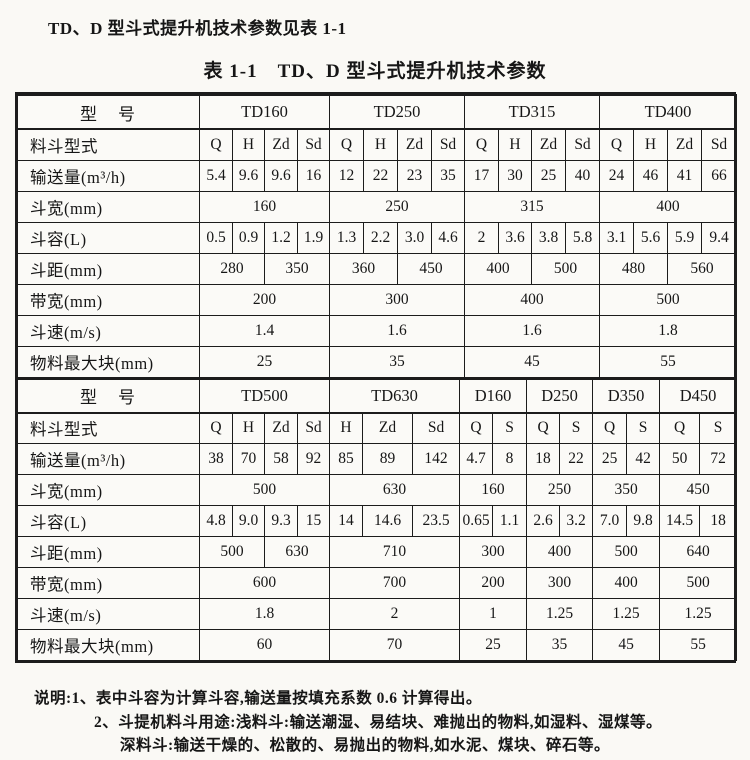  Describe the element at coordinates (363, 268) in the screenshot. I see `data-cell: 360` at that location.